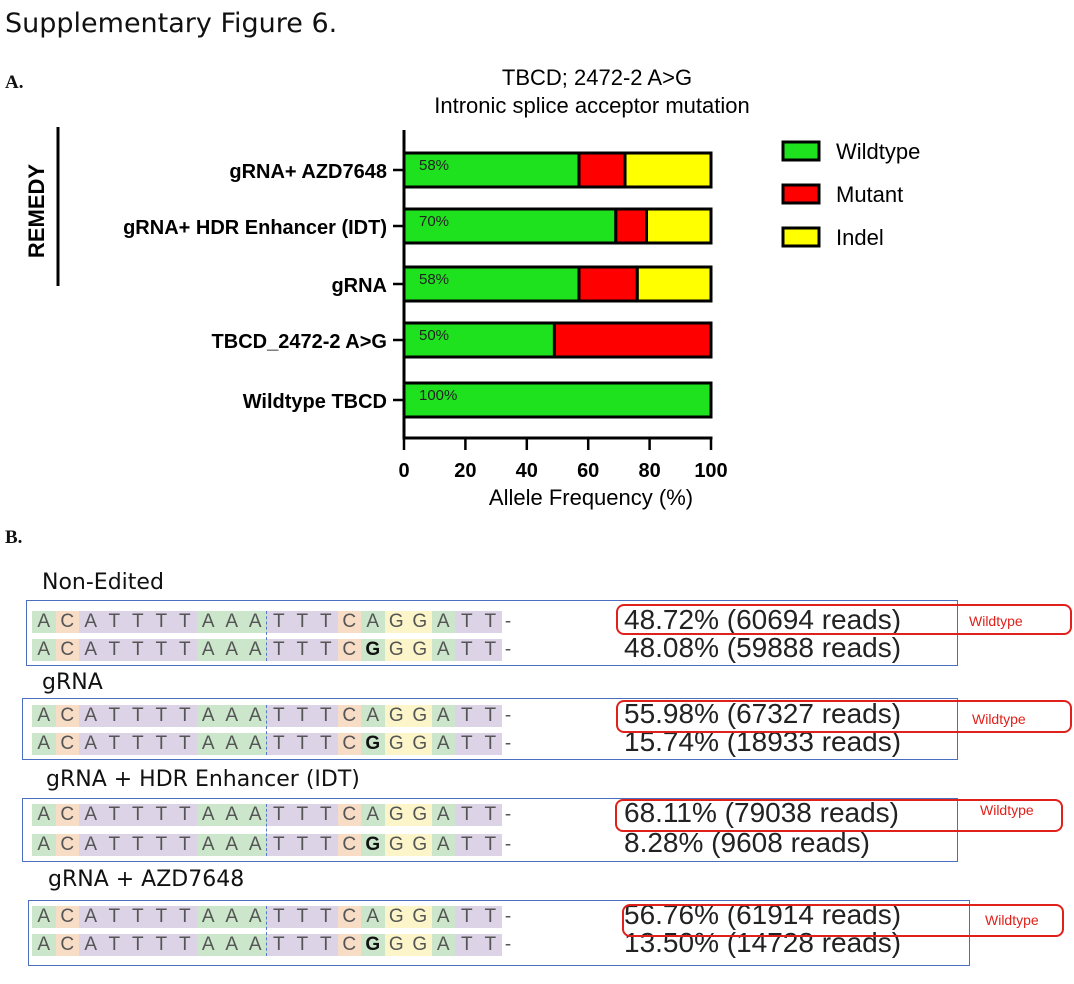 This screenshot has width=1074, height=984. I want to click on bar-data-label: 50%, so click(434, 335).